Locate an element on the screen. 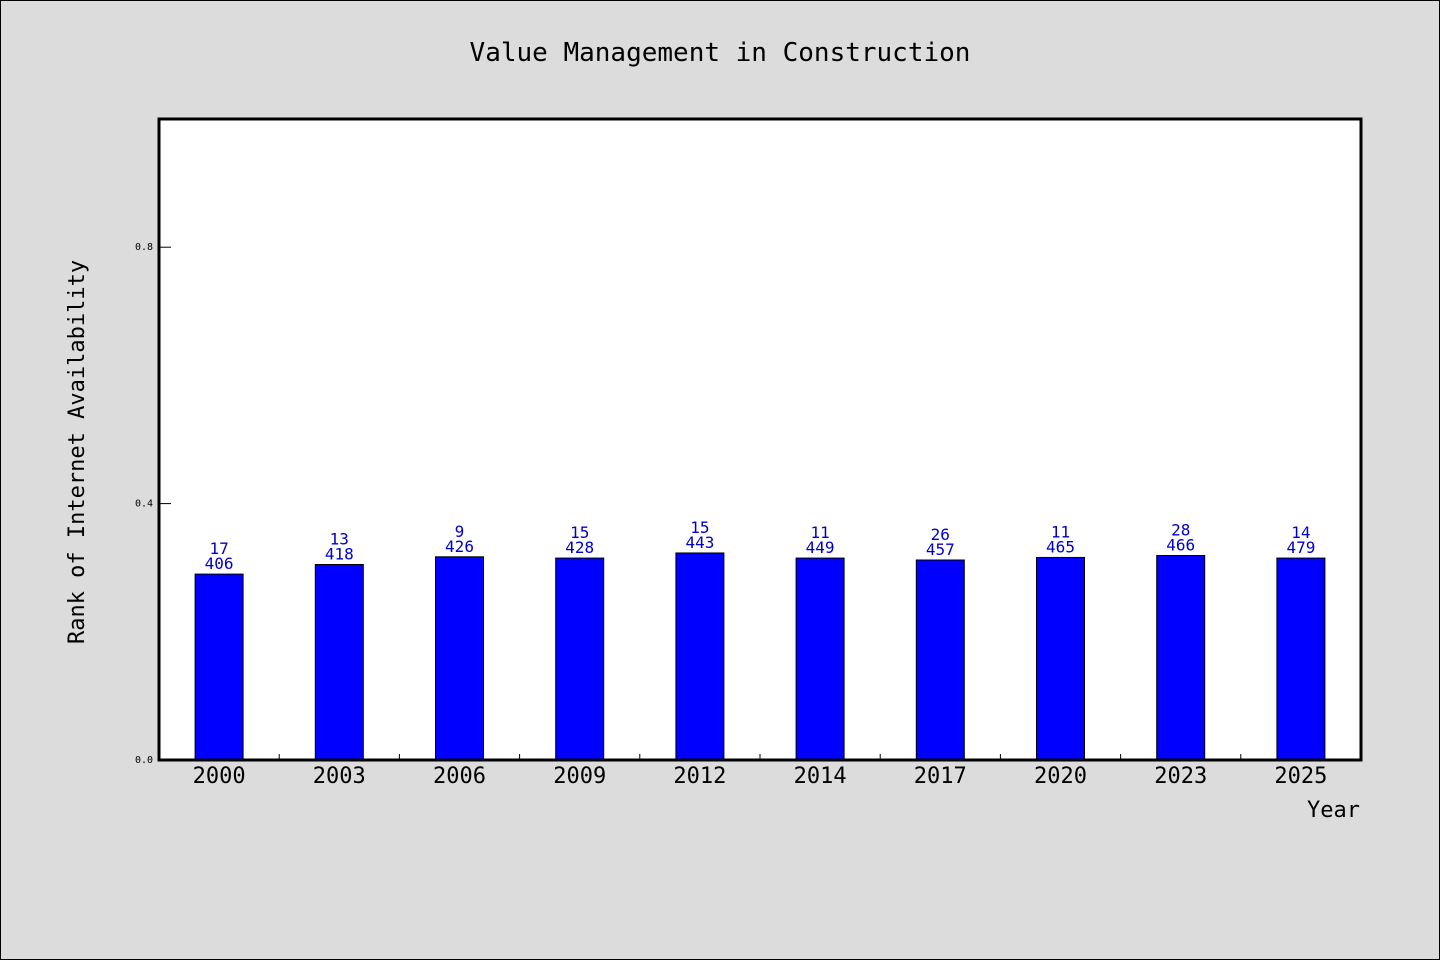 The image size is (1440, 960). y-tick-label: 0.4 is located at coordinates (144, 504).